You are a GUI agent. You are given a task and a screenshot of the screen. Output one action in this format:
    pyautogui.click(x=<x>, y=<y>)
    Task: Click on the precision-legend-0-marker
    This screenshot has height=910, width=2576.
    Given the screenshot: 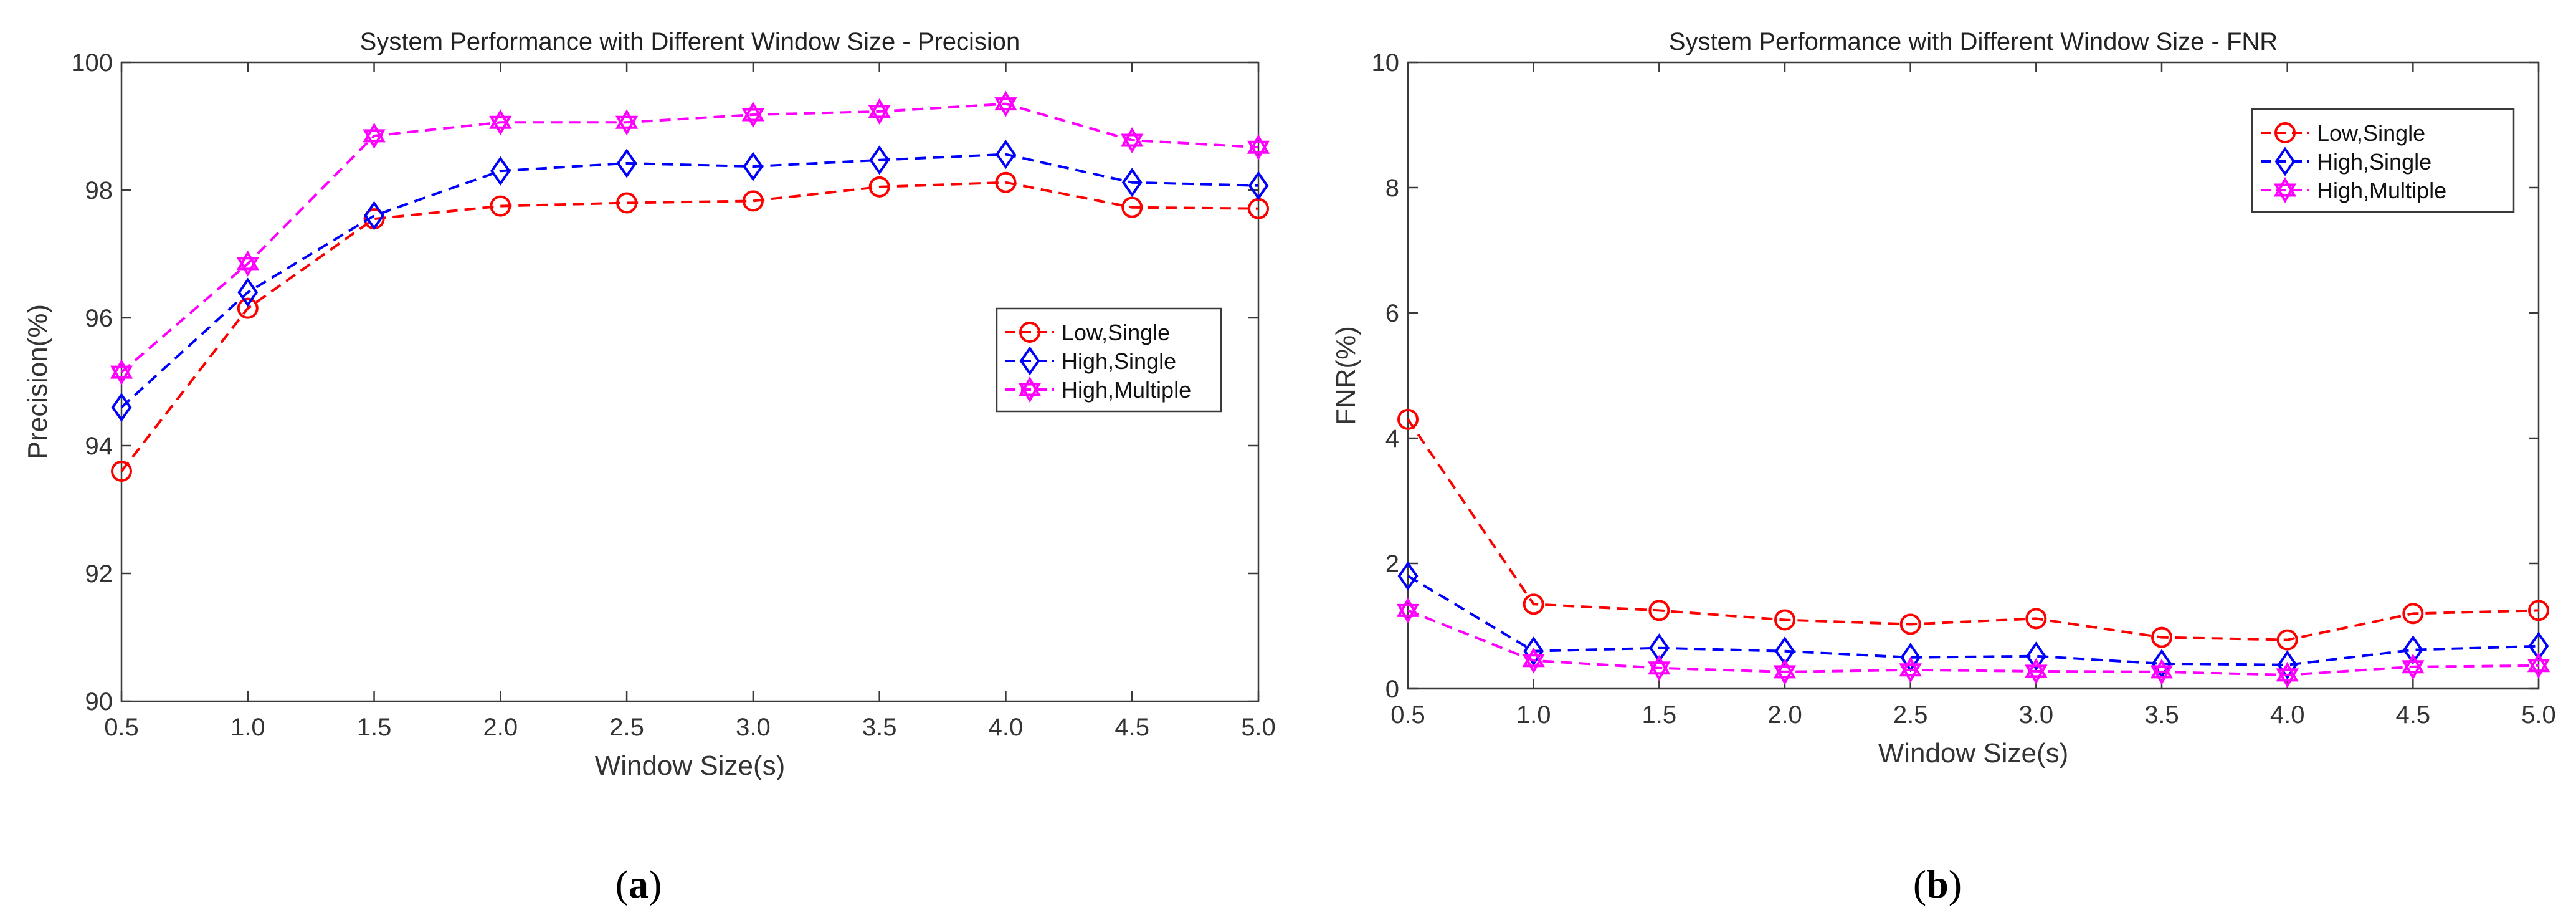 What is the action you would take?
    pyautogui.click(x=1029, y=332)
    